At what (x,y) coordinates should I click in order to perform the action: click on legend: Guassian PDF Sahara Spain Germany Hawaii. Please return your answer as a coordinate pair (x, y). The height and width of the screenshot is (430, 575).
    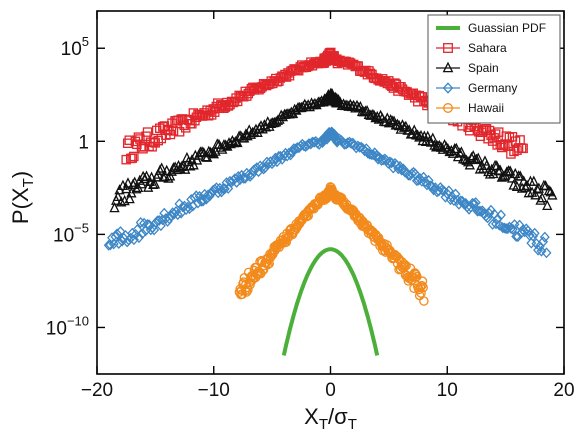
    Looking at the image, I should click on (494, 69).